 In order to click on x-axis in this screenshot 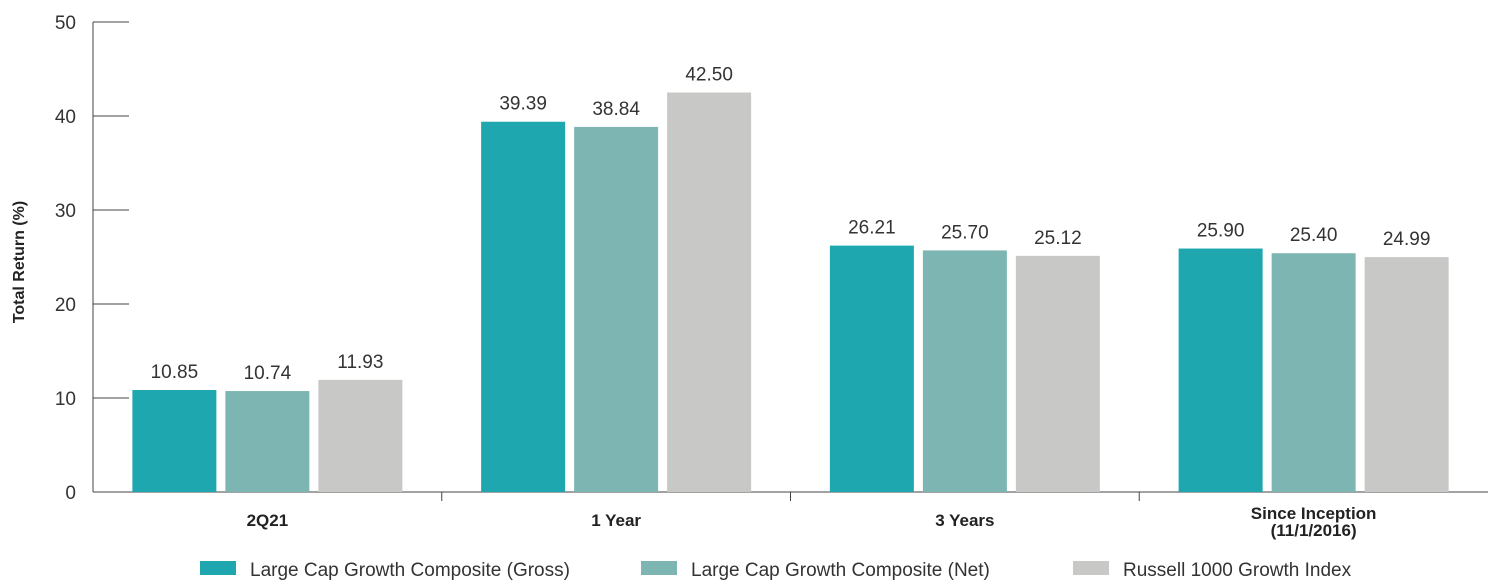, I will do `click(790, 496)`.